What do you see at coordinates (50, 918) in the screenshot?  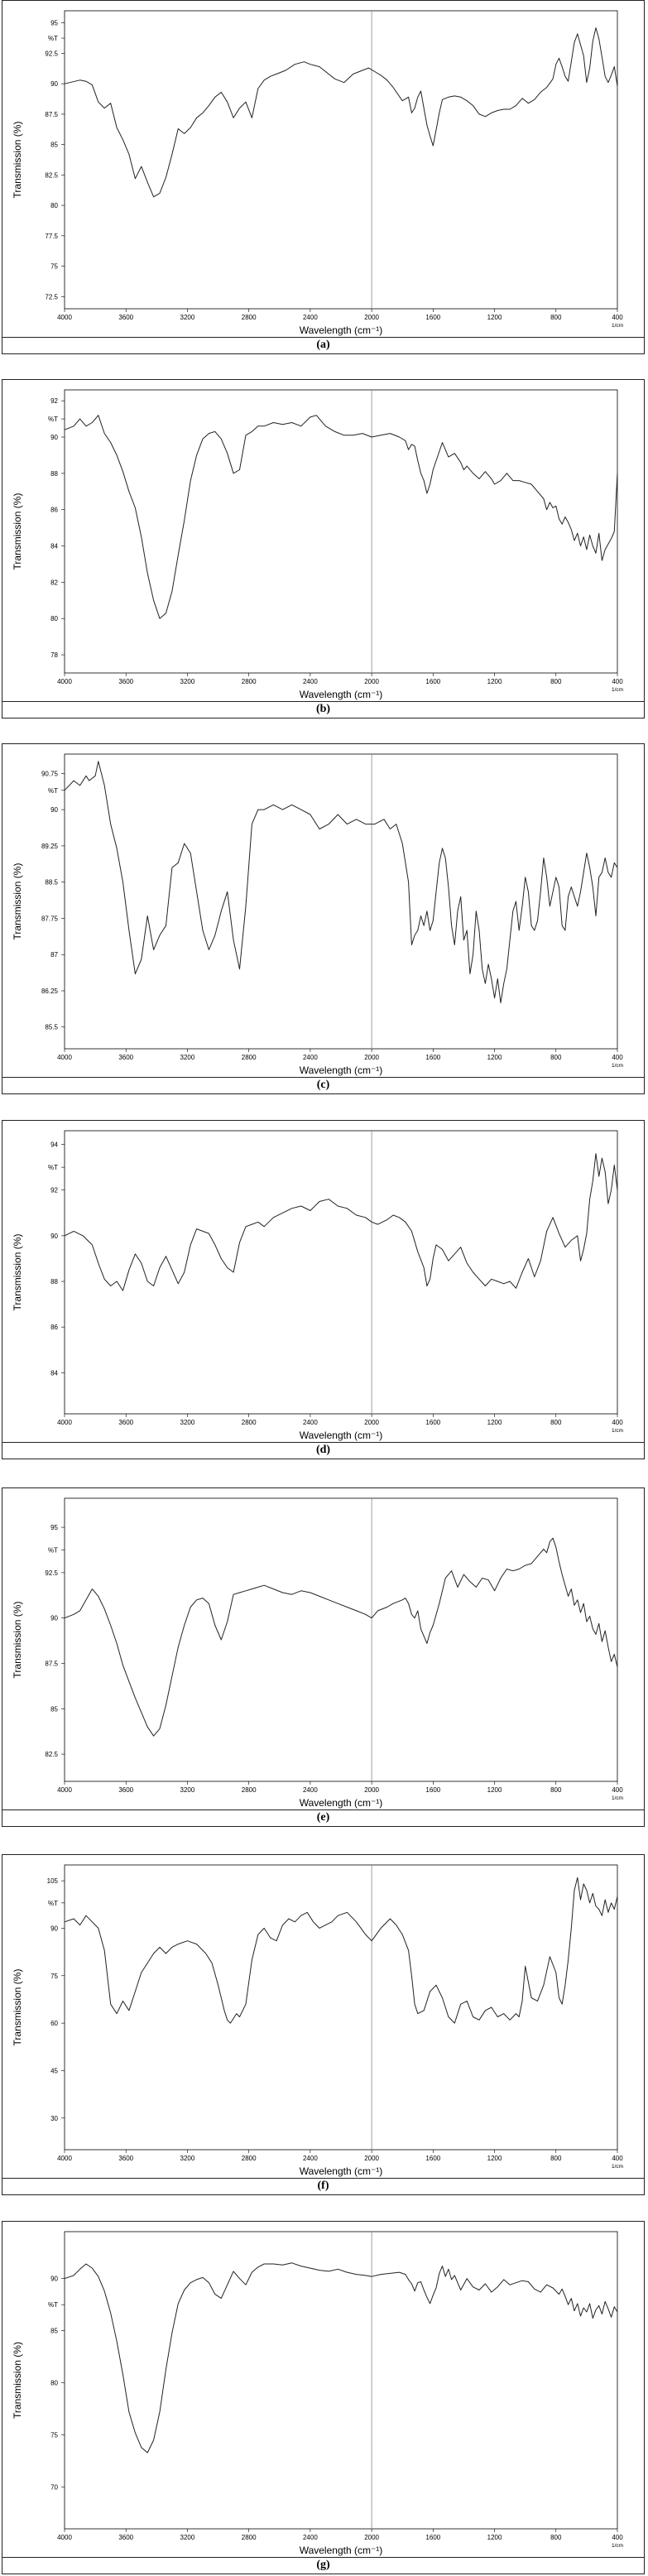 I see `y-tick-label: 87.75` at bounding box center [50, 918].